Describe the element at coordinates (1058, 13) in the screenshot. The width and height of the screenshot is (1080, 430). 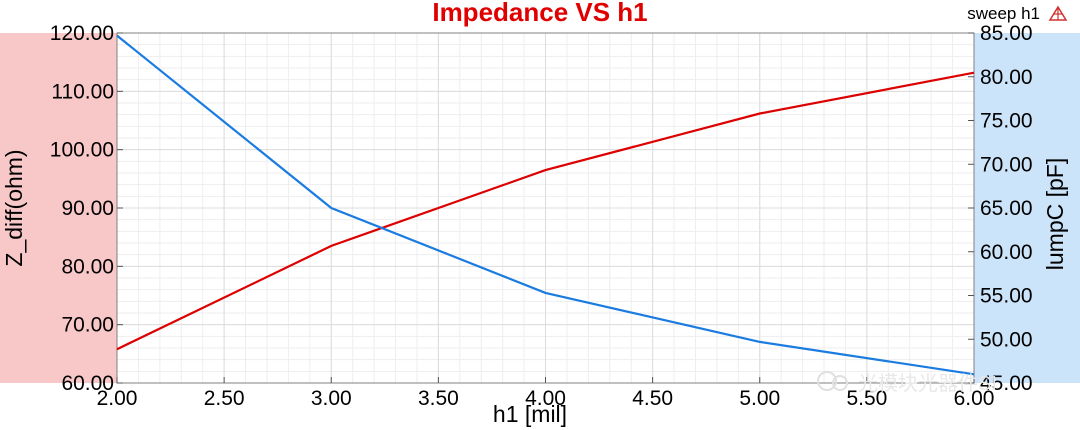
I see `logo-icon` at that location.